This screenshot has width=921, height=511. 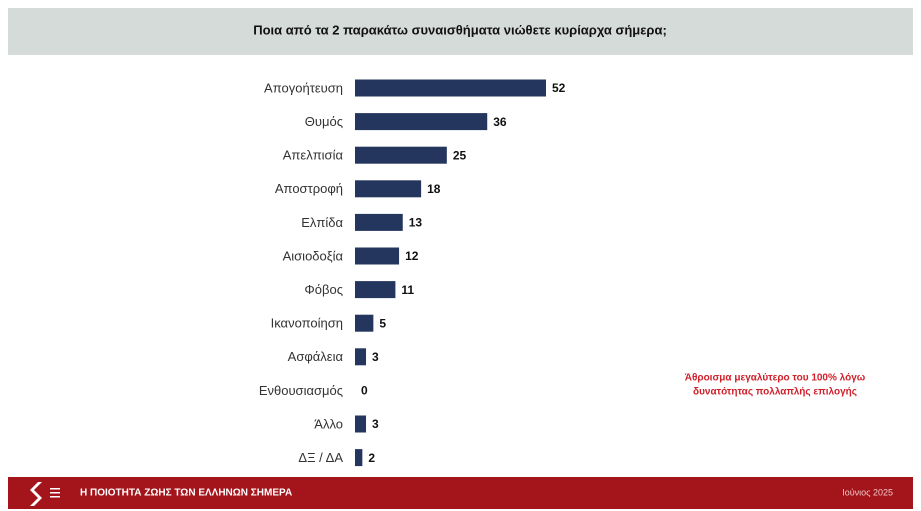 I want to click on category-label: Αισιοδοξία, so click(x=313, y=255).